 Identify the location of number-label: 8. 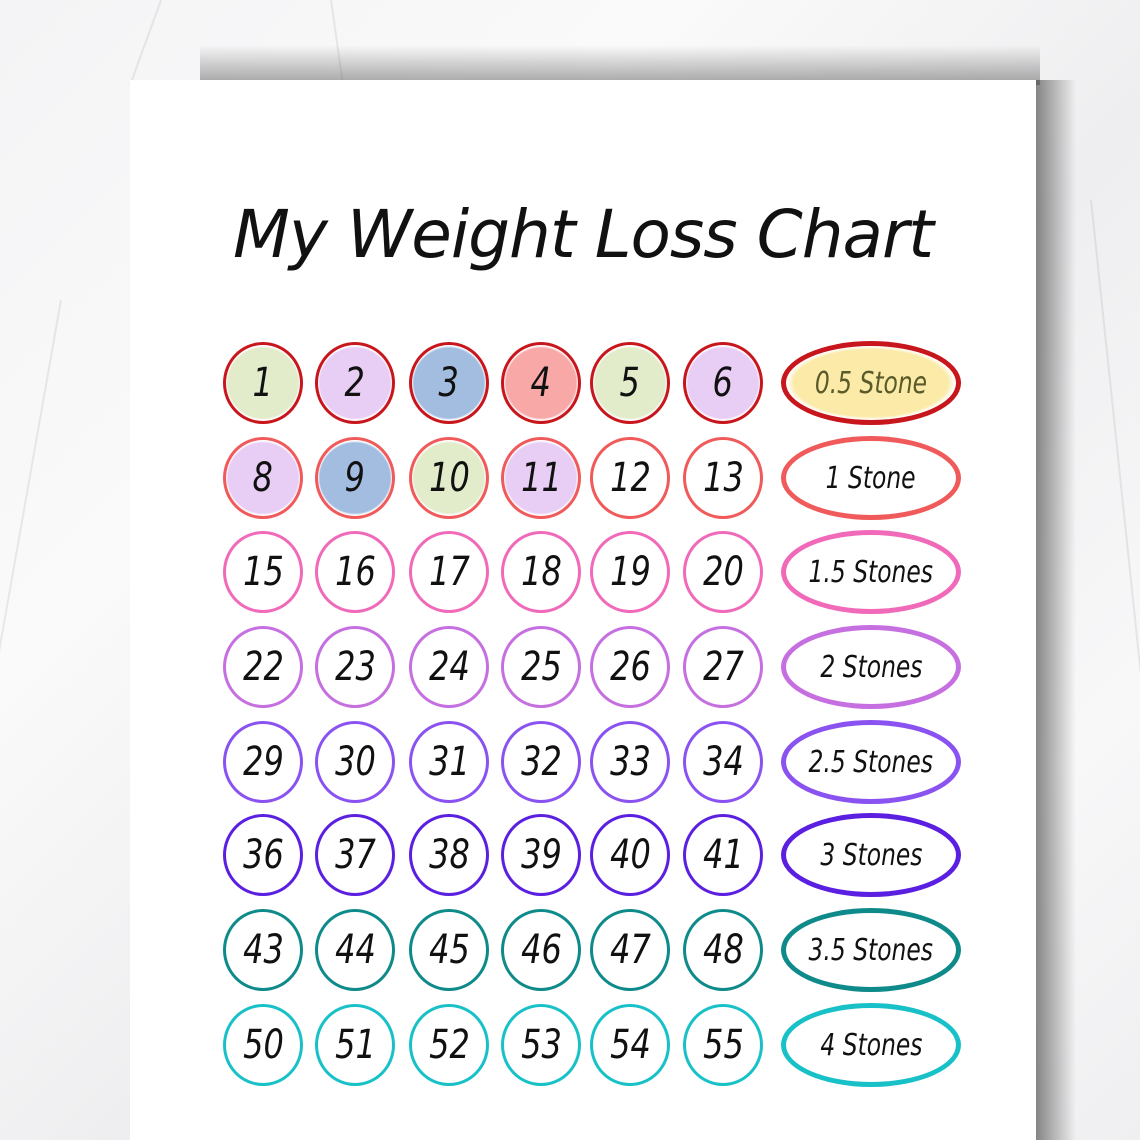
(263, 478).